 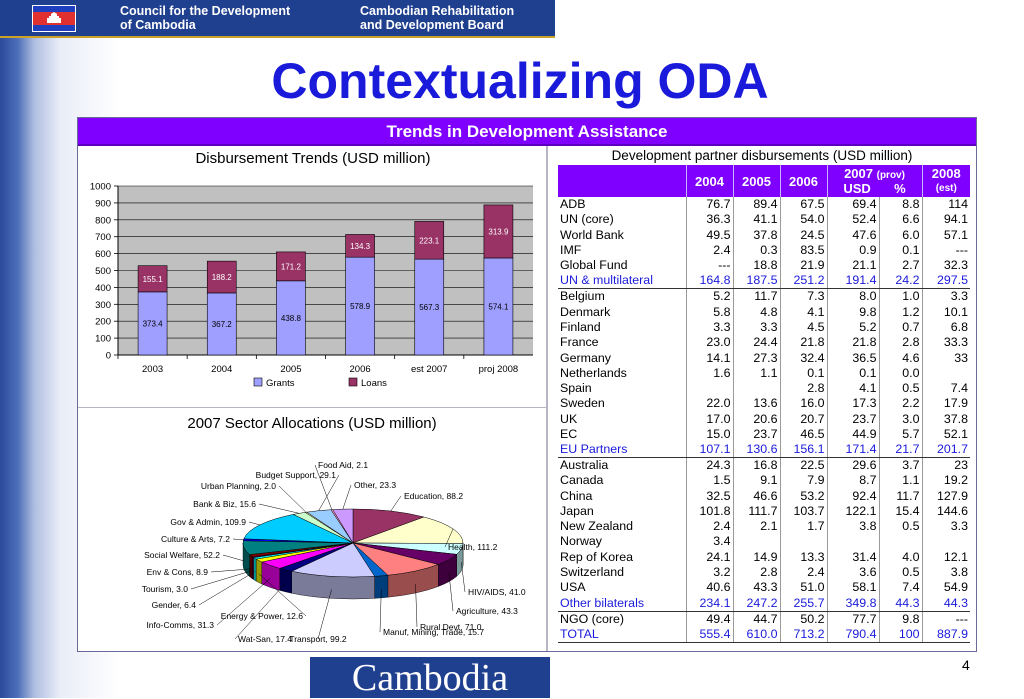 What do you see at coordinates (108, 356) in the screenshot?
I see `y-tick-label: 0` at bounding box center [108, 356].